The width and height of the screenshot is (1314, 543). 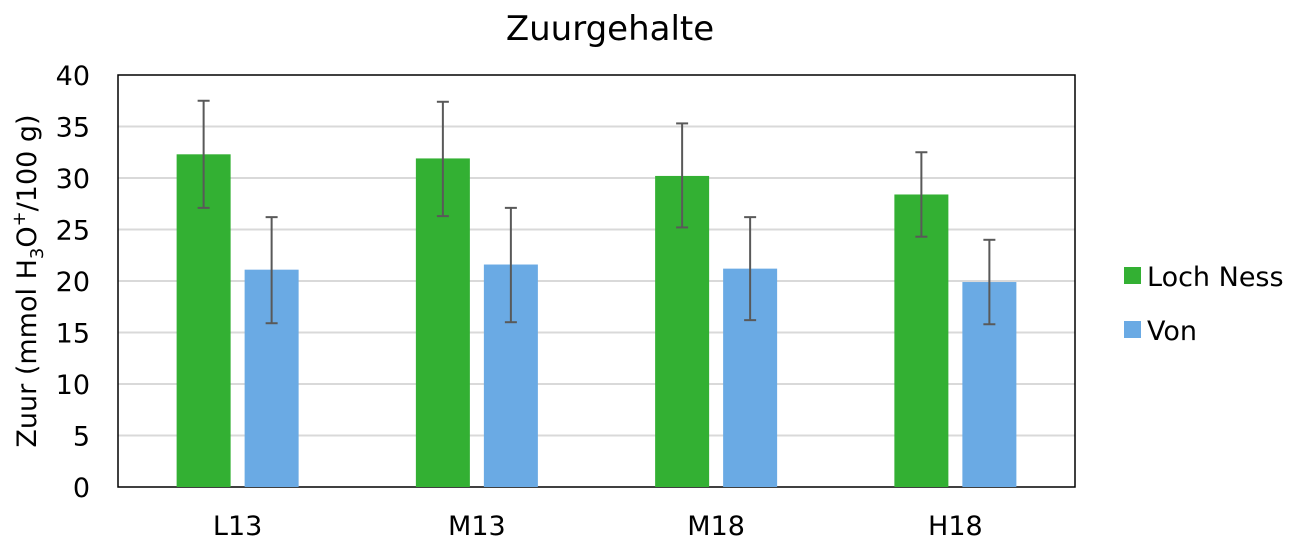 What do you see at coordinates (716, 526) in the screenshot?
I see `x-tick-label: M18` at bounding box center [716, 526].